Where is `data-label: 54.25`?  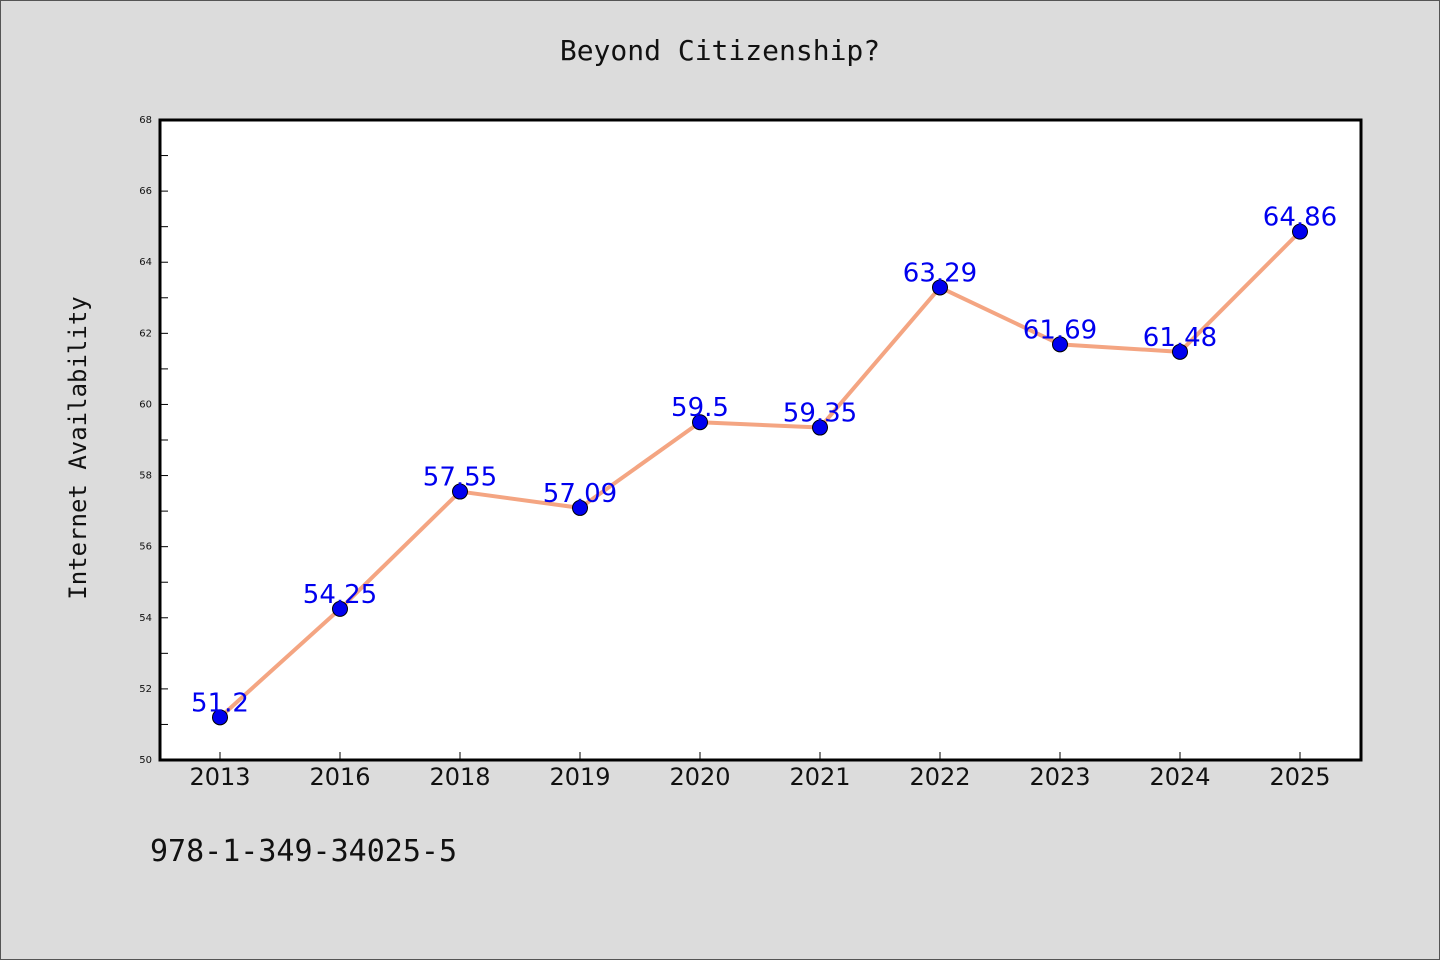
data-label: 54.25 is located at coordinates (340, 595).